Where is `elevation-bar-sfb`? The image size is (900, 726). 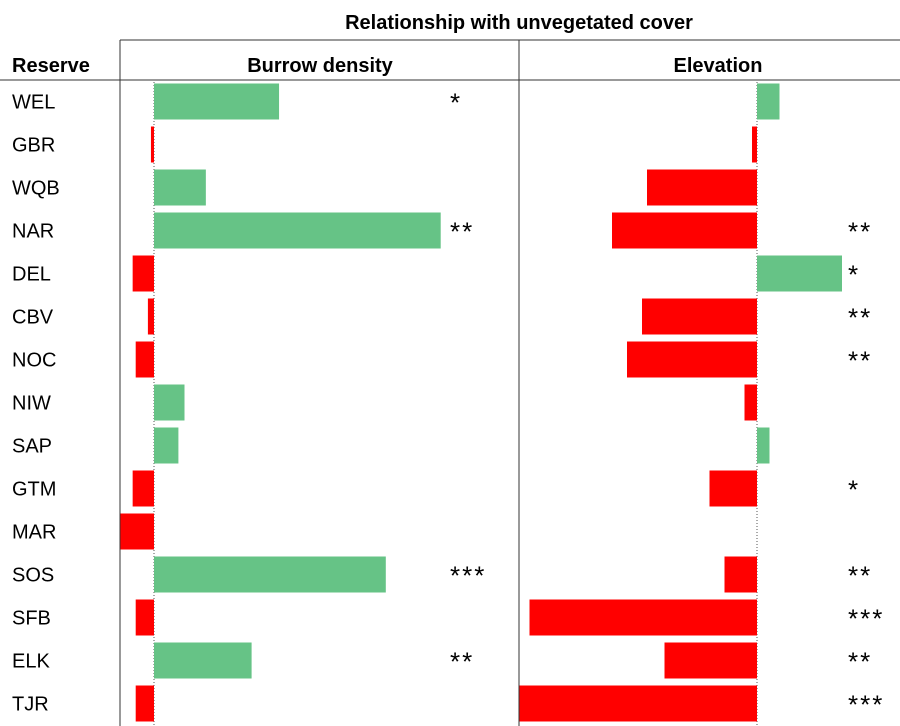 elevation-bar-sfb is located at coordinates (643, 617).